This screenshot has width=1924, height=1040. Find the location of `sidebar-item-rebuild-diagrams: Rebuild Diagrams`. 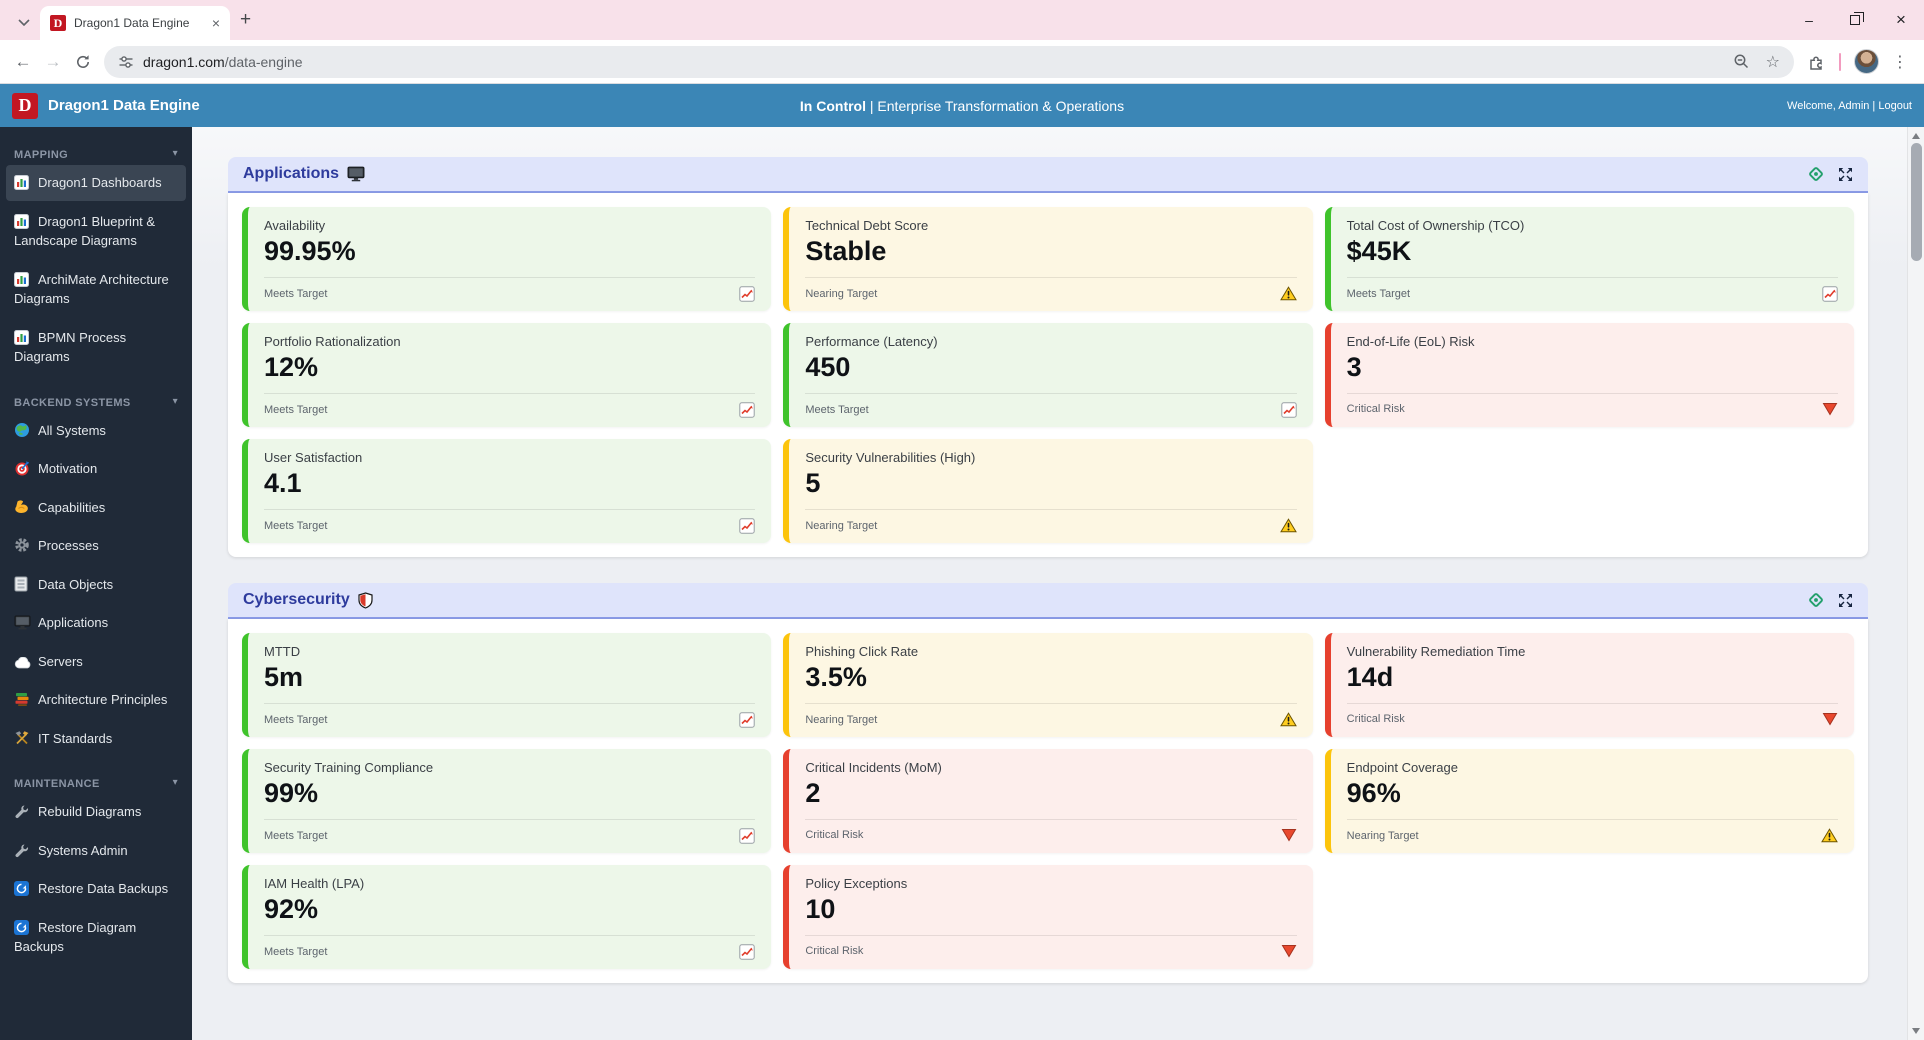

sidebar-item-rebuild-diagrams: Rebuild Diagrams is located at coordinates (96, 812).